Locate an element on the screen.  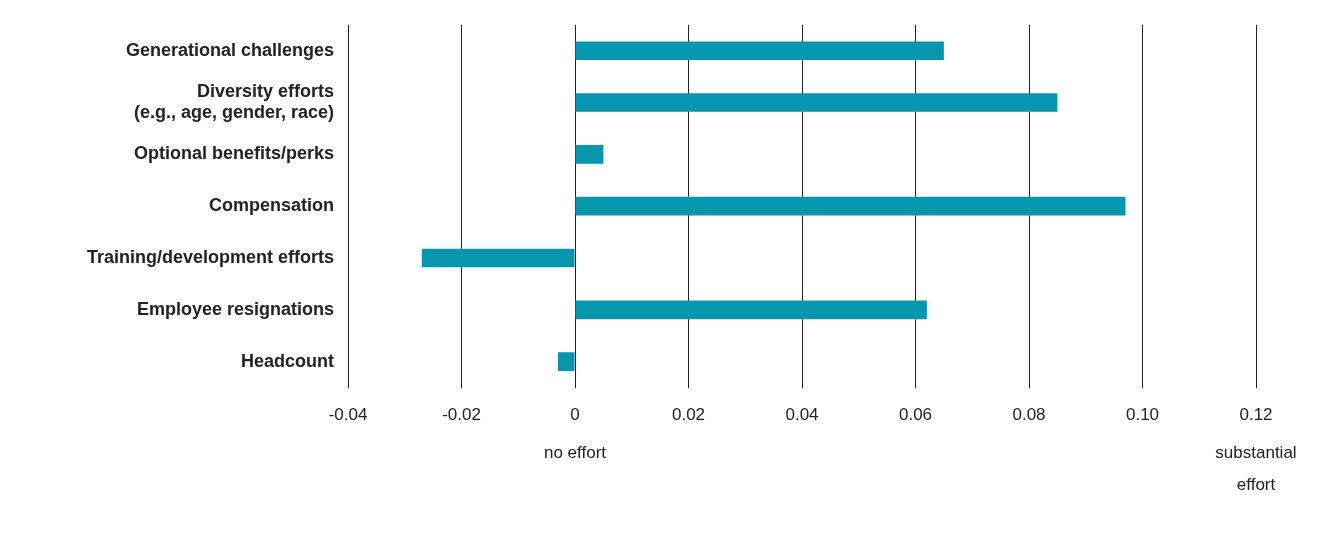
category-label: Diversity efforts is located at coordinates (265, 90).